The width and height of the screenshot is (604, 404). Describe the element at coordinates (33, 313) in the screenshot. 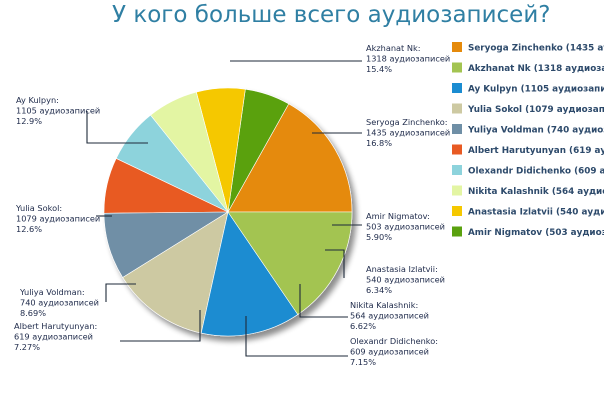

I see `callout-label-line: 8.69%` at that location.